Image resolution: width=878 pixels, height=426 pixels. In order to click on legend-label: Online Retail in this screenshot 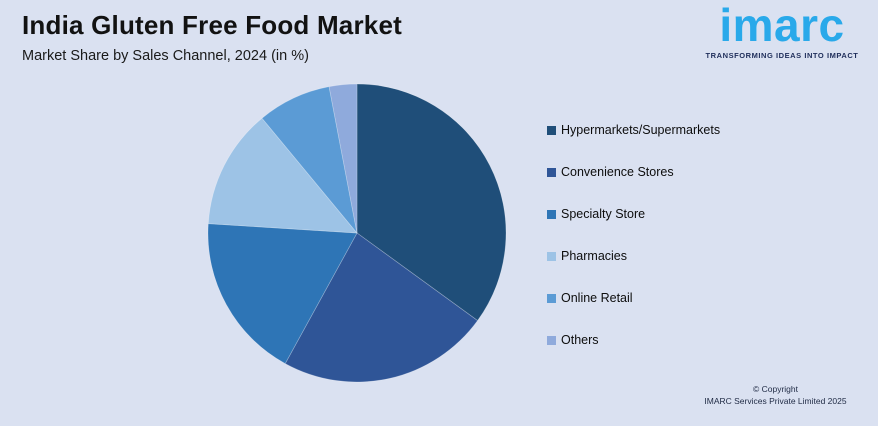, I will do `click(597, 298)`.